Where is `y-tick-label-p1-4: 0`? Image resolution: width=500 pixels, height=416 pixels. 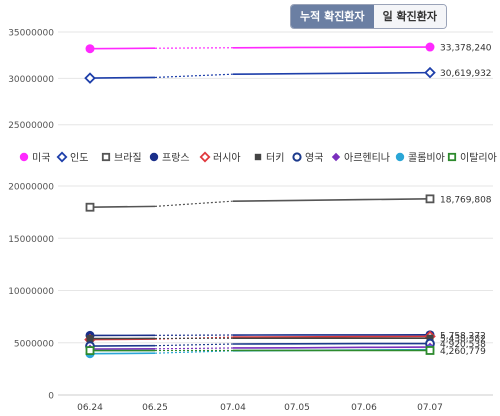 y-tick-label-p1-4: 0 is located at coordinates (51, 397).